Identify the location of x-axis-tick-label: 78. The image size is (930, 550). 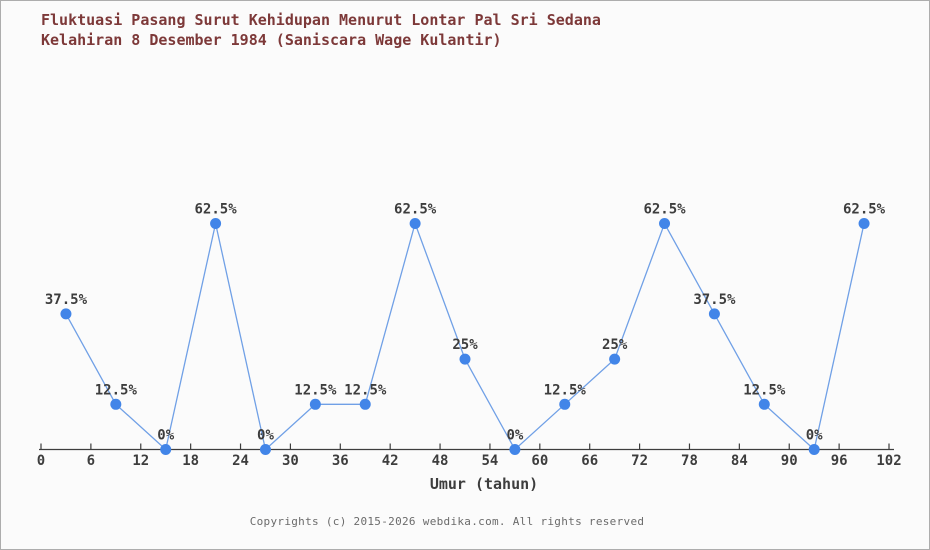
(689, 461).